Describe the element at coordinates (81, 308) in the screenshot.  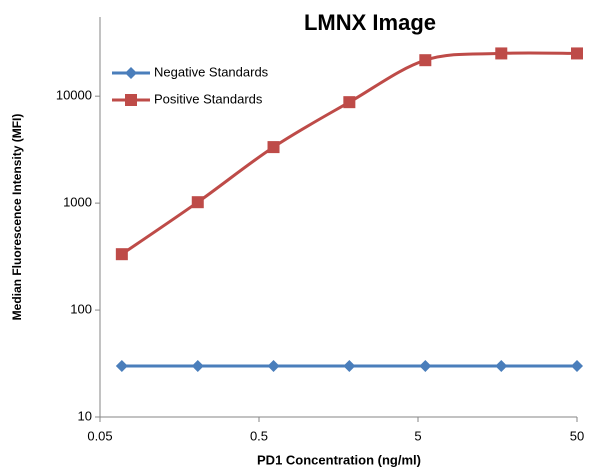
I see `y-tick-label: 100` at that location.